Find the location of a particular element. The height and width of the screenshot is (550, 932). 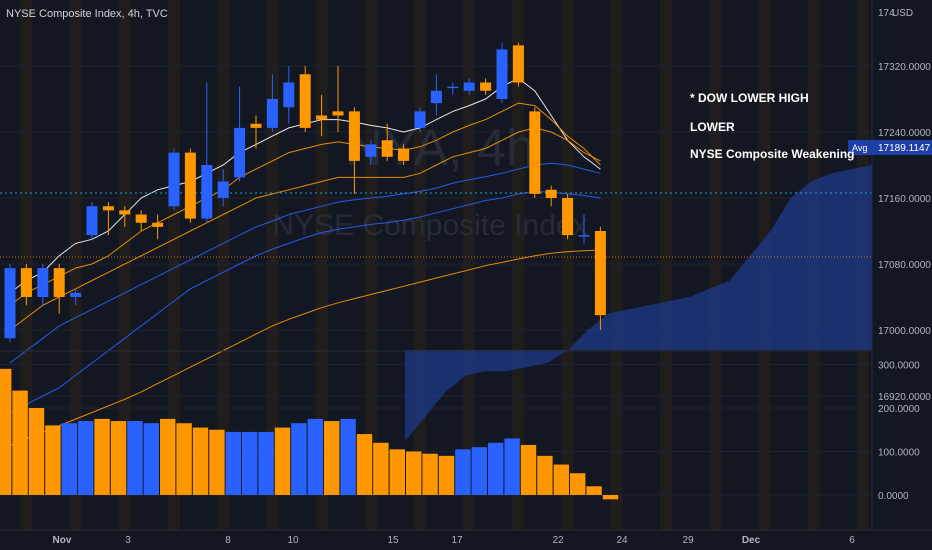

chart-title: NYSE Composite Index, 4h, TVC is located at coordinates (87, 14).